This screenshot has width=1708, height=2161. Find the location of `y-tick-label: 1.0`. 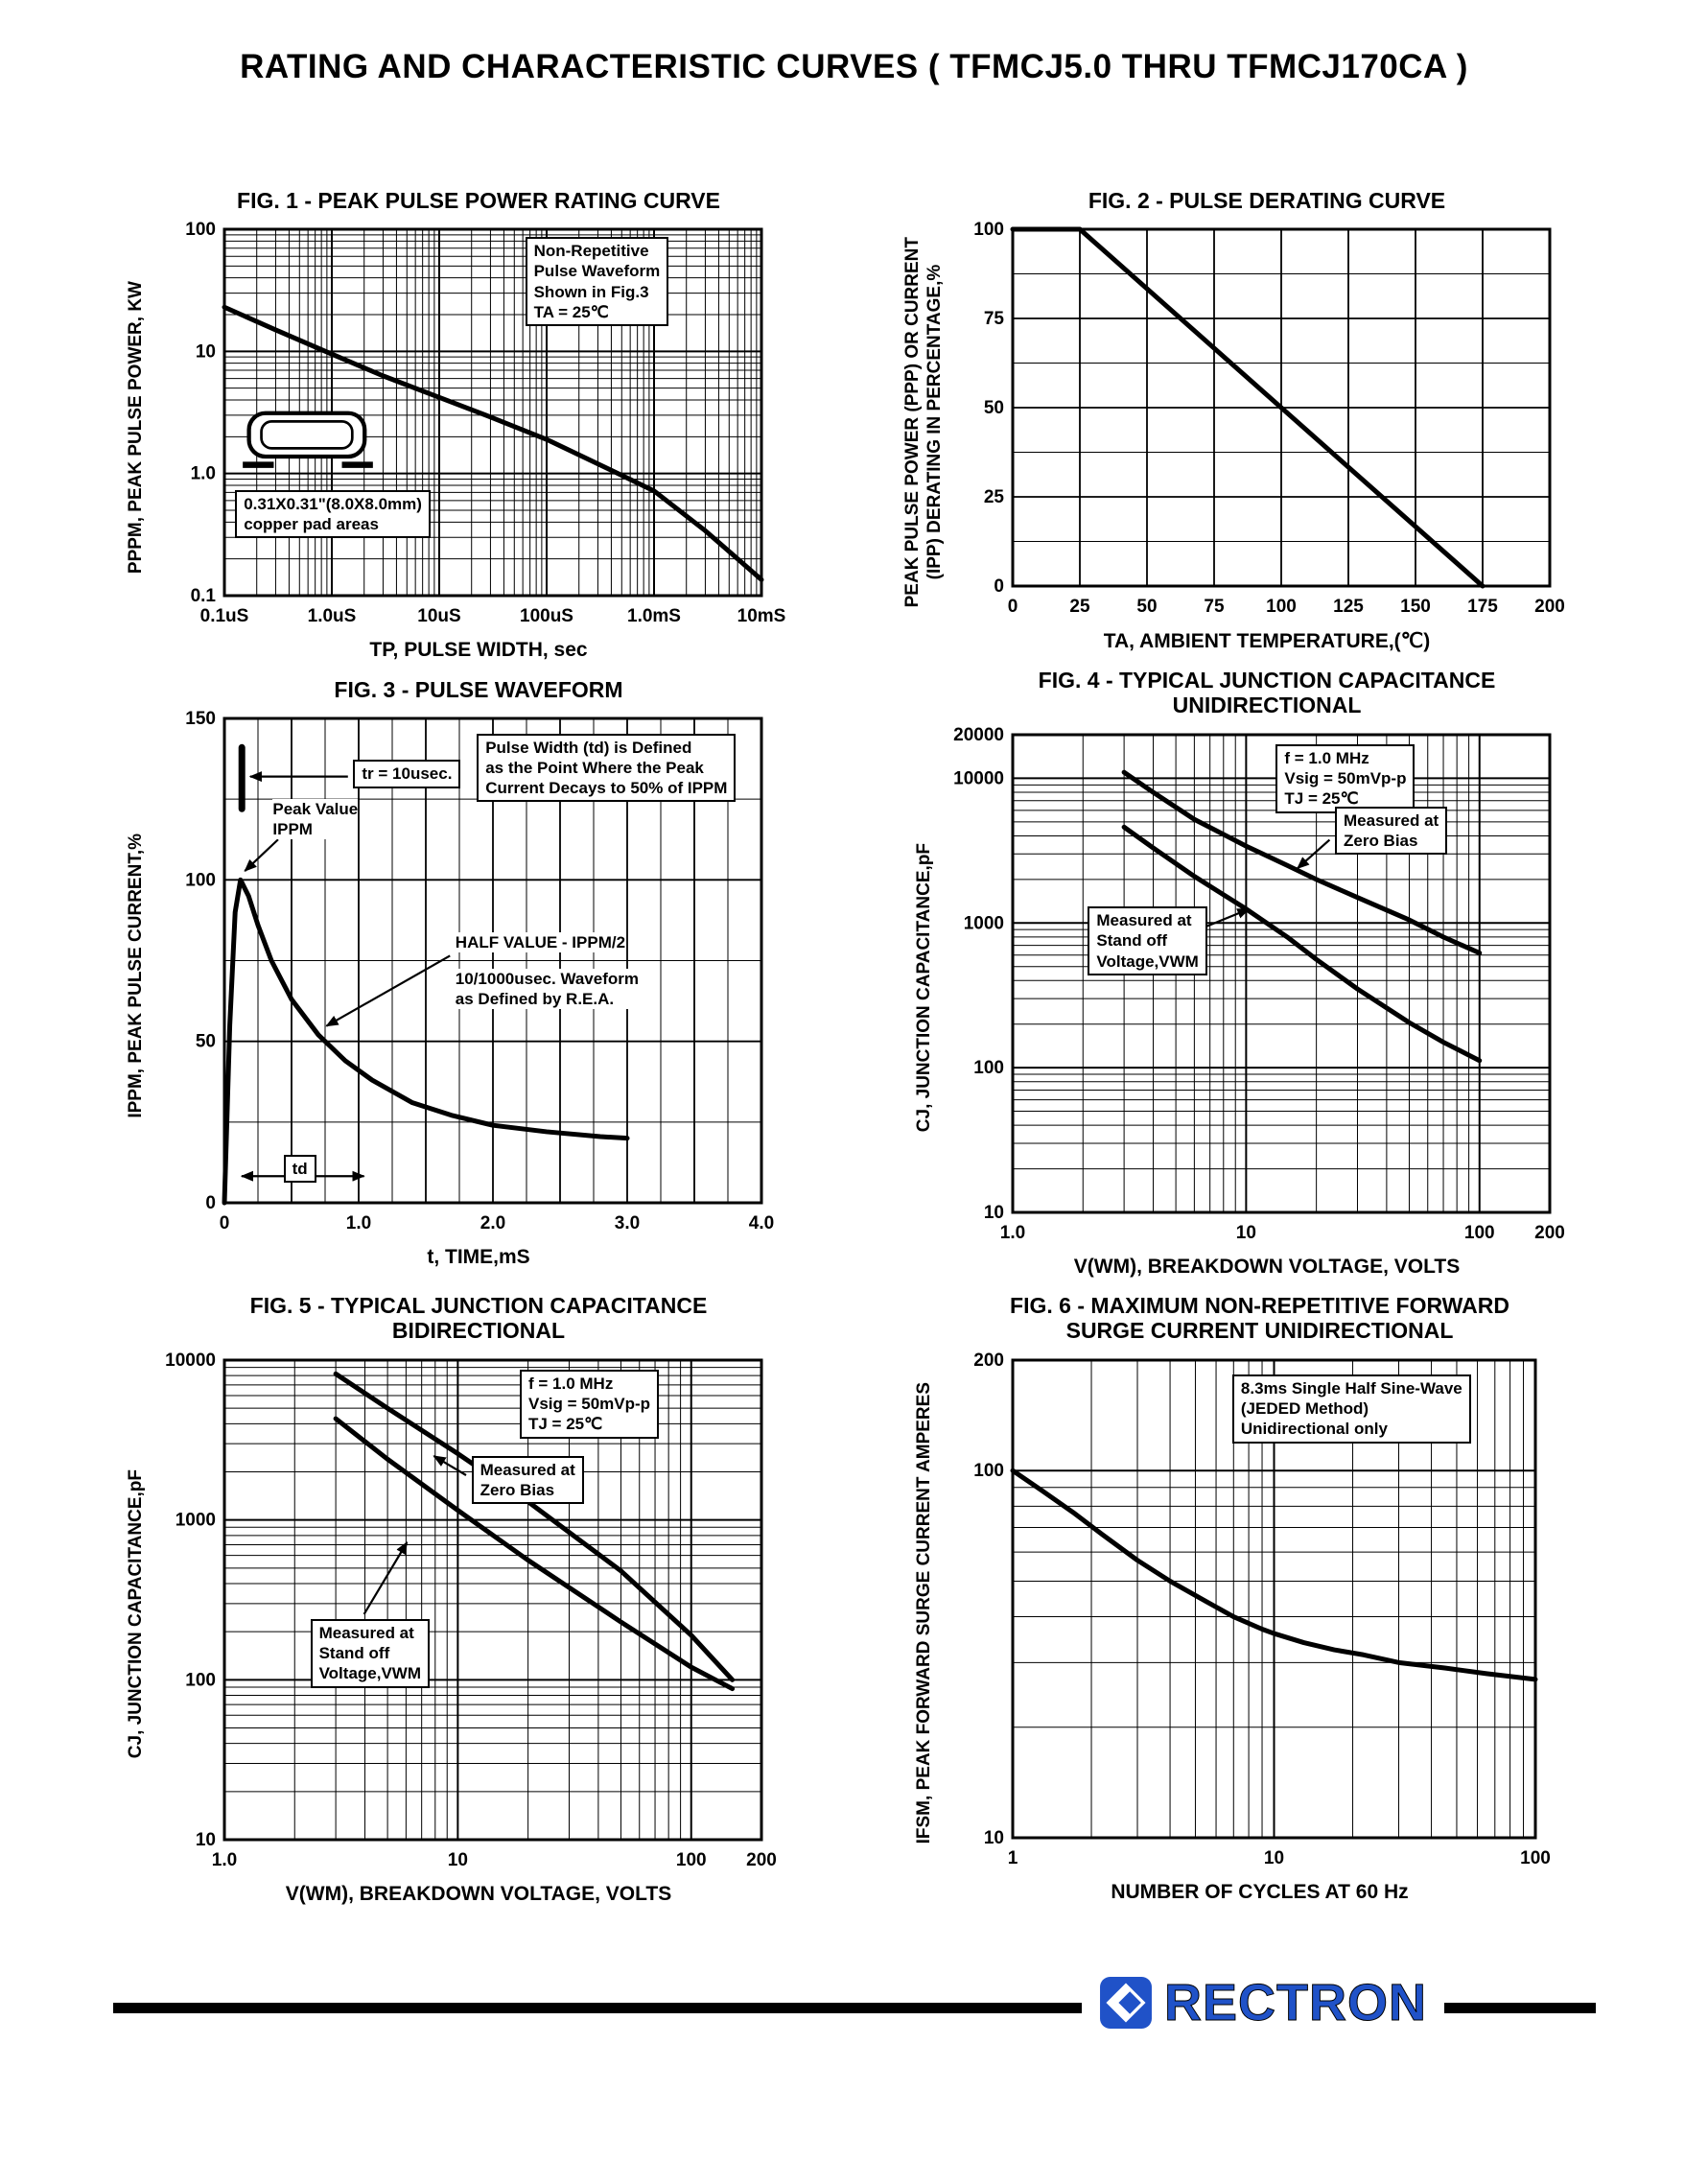

y-tick-label: 1.0 is located at coordinates (204, 474).